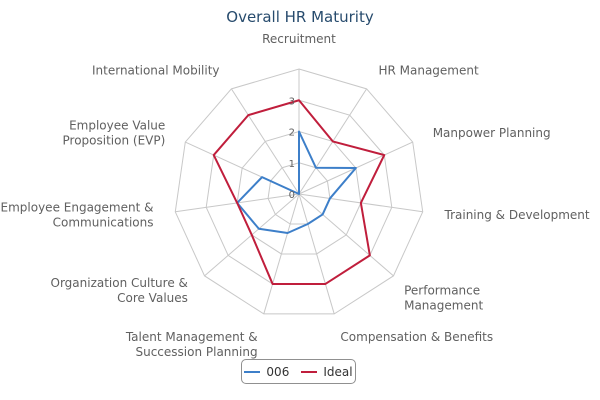 This screenshot has width=600, height=400. I want to click on radial-tick-label-1: 1, so click(292, 164).